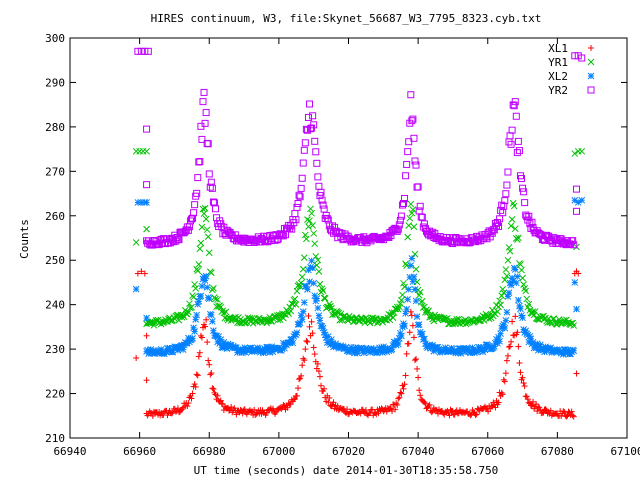  What do you see at coordinates (558, 62) in the screenshot?
I see `legend-label: YR1` at bounding box center [558, 62].